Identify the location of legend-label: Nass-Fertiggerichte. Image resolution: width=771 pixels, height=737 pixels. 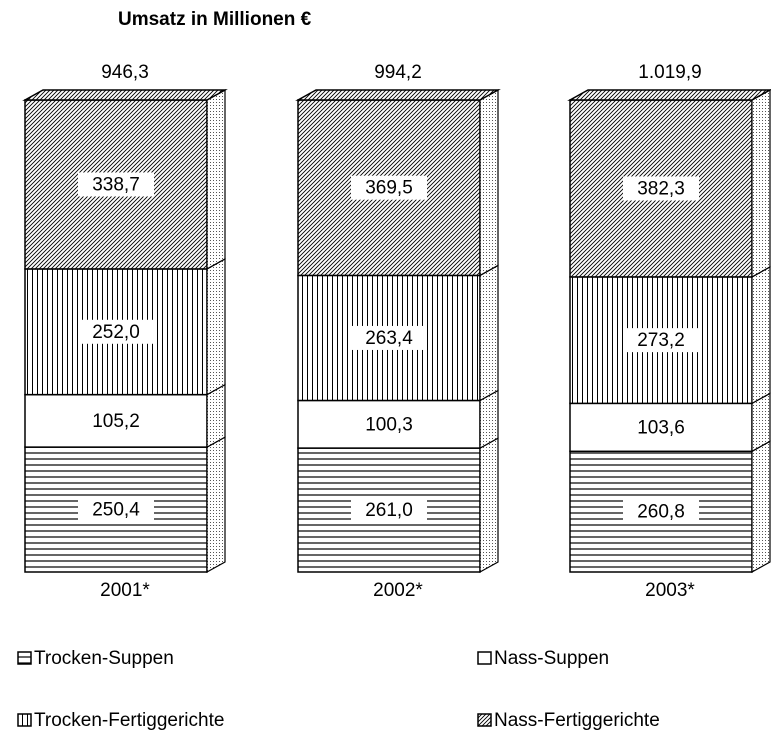
(577, 720).